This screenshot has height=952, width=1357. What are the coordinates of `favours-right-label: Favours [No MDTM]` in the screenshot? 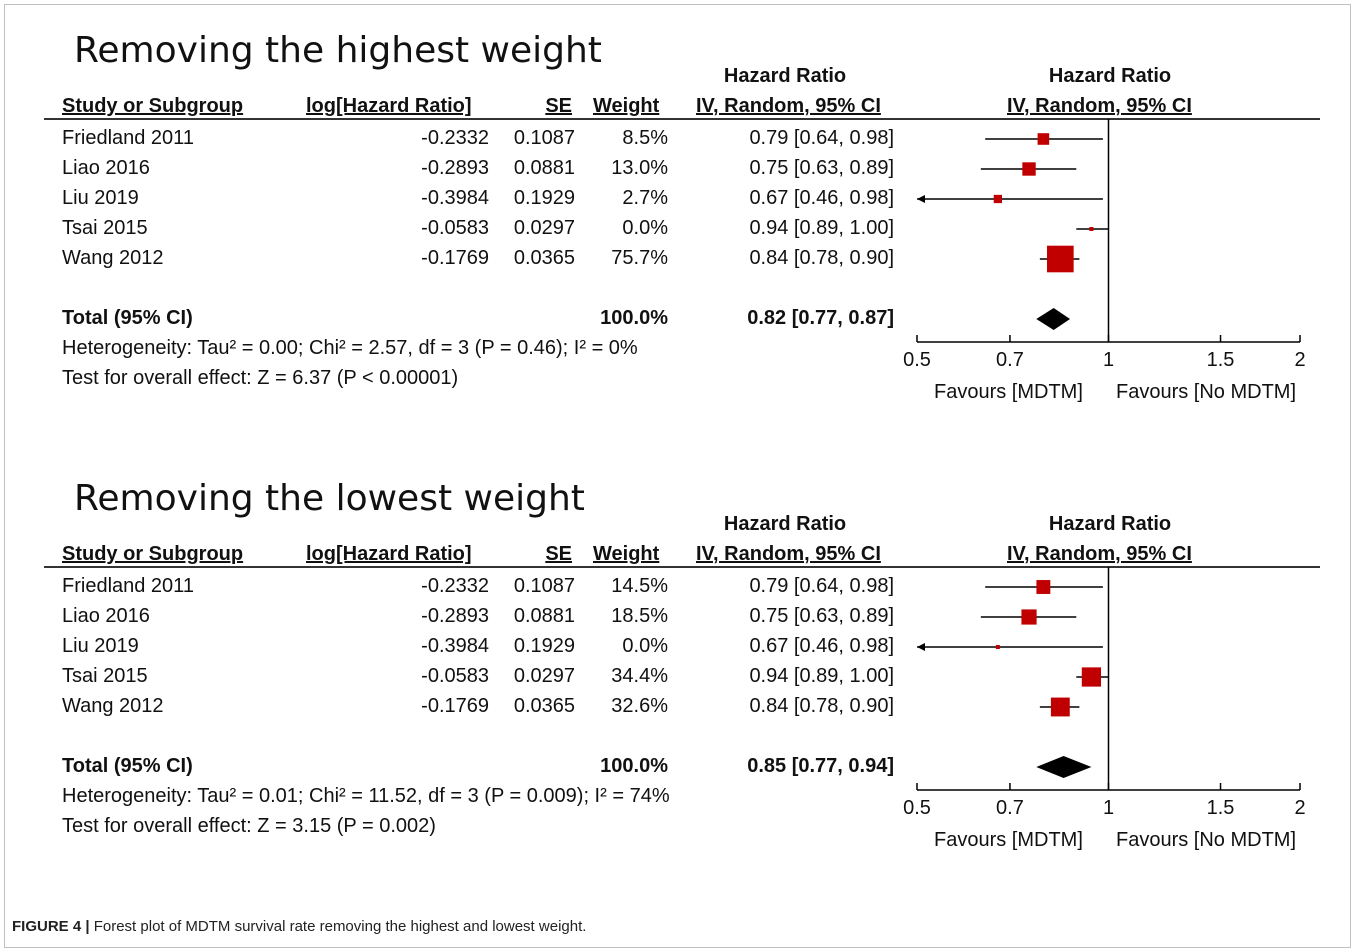 It's located at (1206, 392).